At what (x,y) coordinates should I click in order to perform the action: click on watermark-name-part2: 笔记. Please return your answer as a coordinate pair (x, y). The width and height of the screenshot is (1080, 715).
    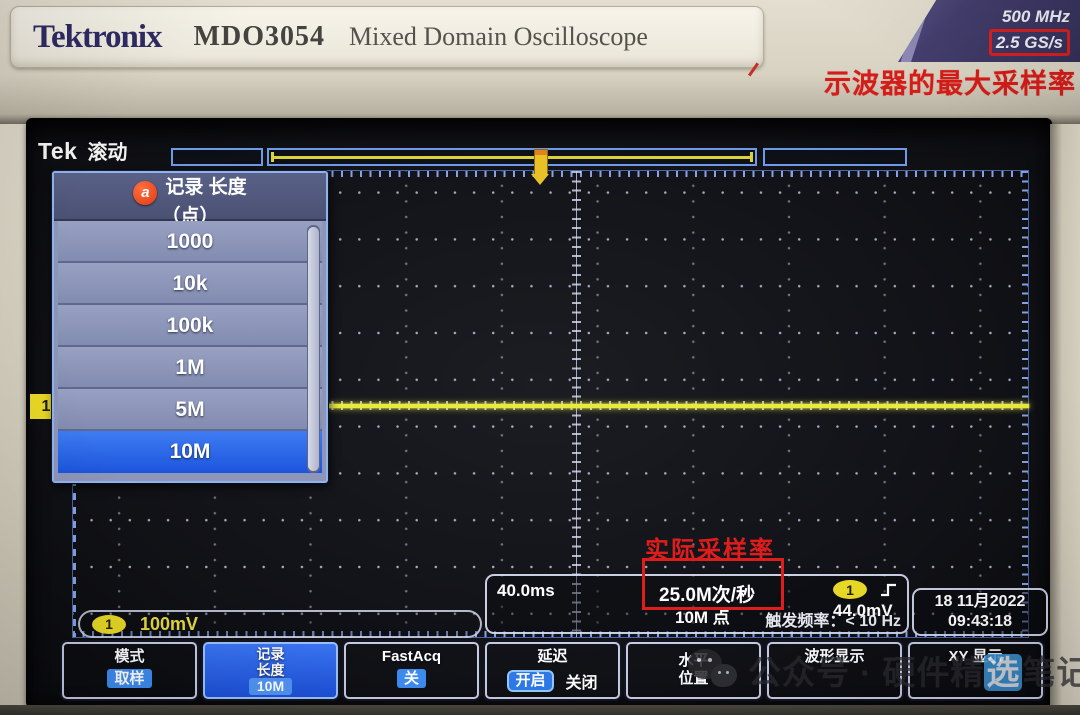
    Looking at the image, I should click on (1051, 672).